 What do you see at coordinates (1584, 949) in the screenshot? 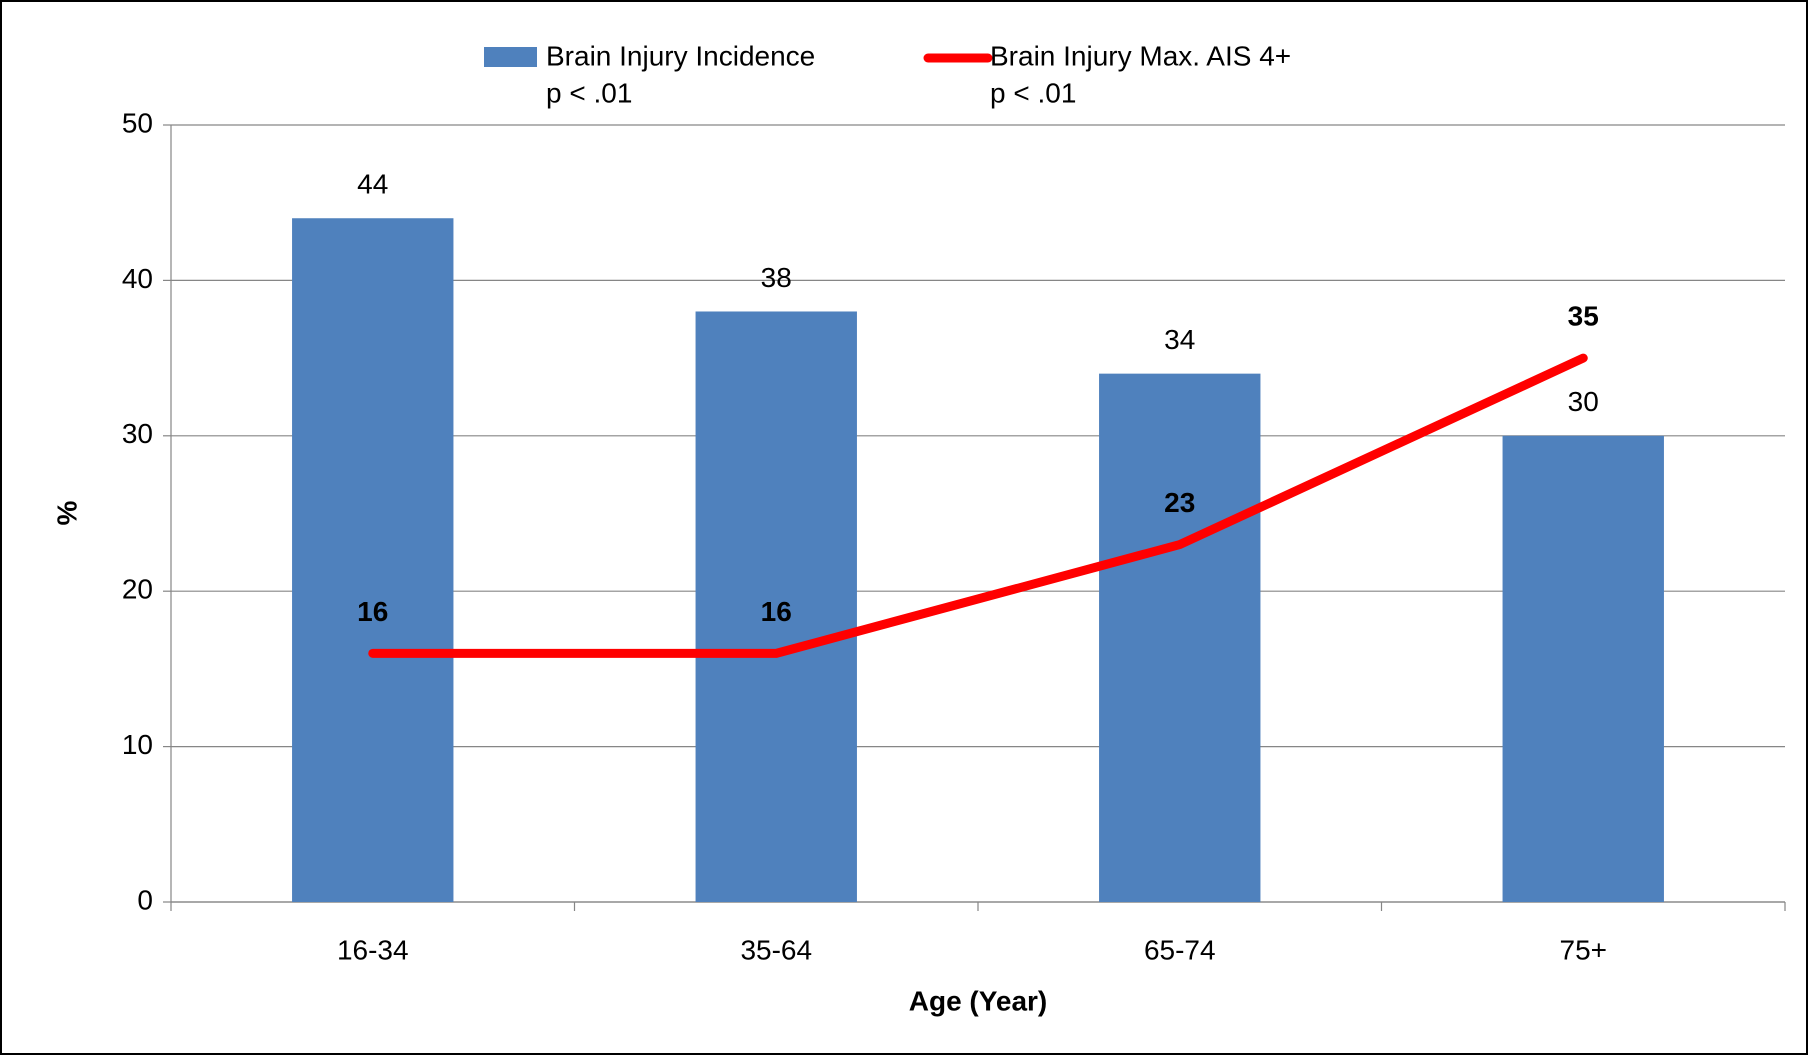
I see `x-tick-label: 75+` at bounding box center [1584, 949].